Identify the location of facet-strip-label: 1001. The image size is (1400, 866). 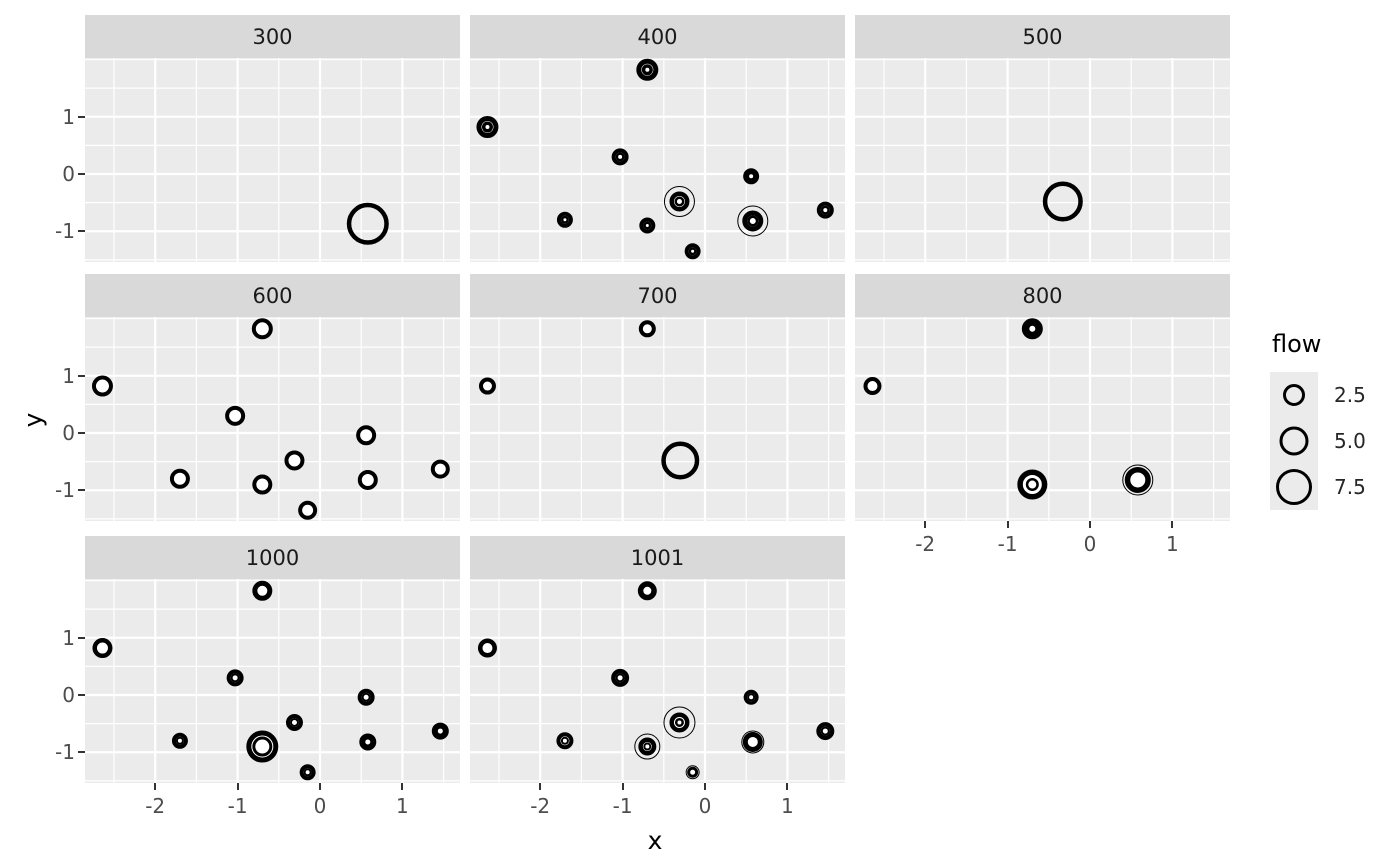
(657, 557).